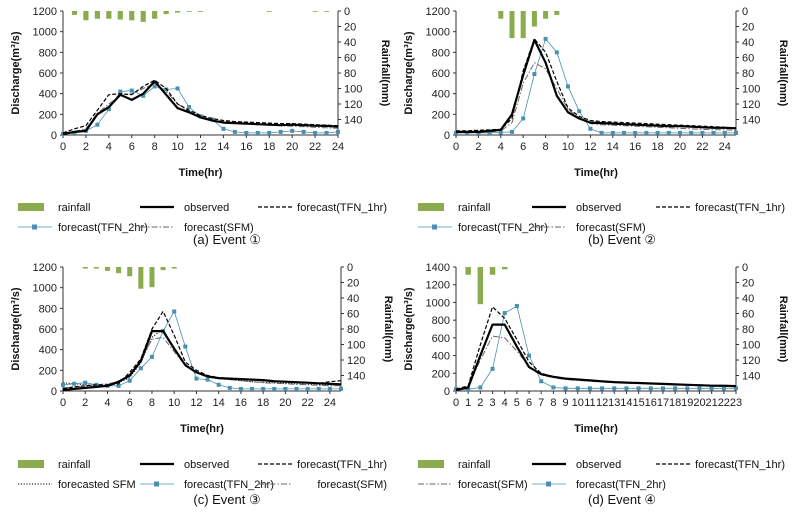 The height and width of the screenshot is (515, 800). What do you see at coordinates (783, 329) in the screenshot?
I see `y2-axis-label: Rainfall(mm)` at bounding box center [783, 329].